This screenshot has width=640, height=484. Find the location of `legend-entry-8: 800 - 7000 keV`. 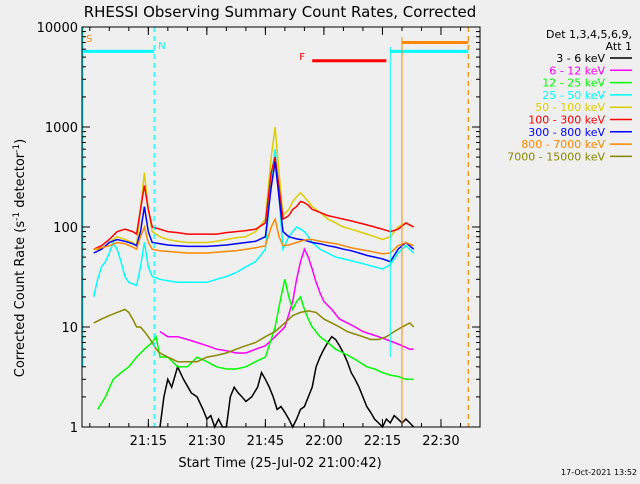

legend-entry-8: 800 - 7000 keV is located at coordinates (563, 144).